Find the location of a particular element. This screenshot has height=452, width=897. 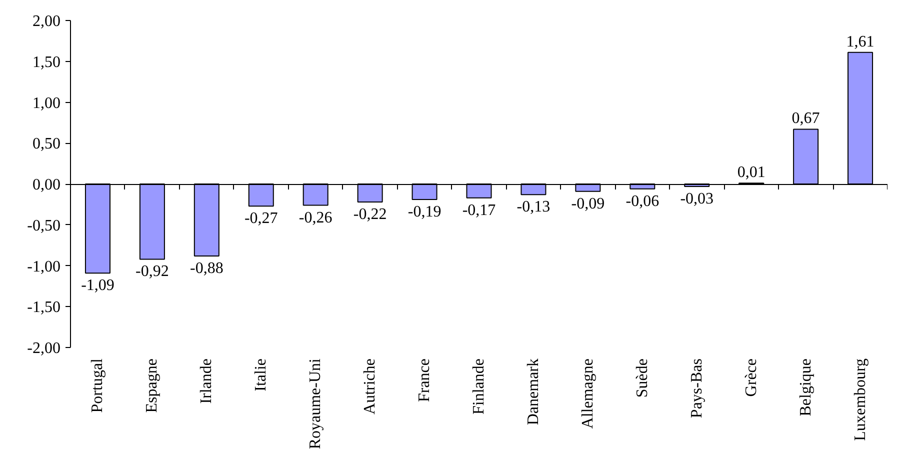

data-label: 1,61 is located at coordinates (860, 41).